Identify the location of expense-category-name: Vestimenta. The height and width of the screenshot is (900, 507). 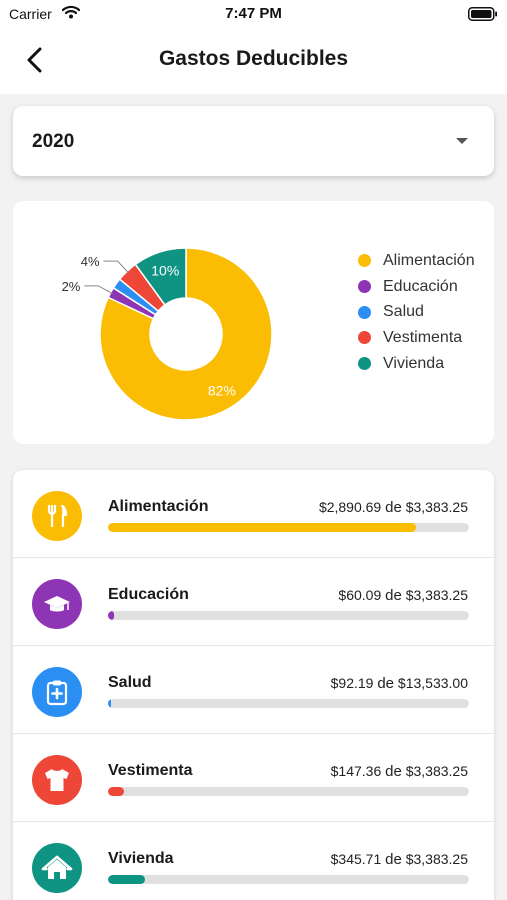
(150, 770).